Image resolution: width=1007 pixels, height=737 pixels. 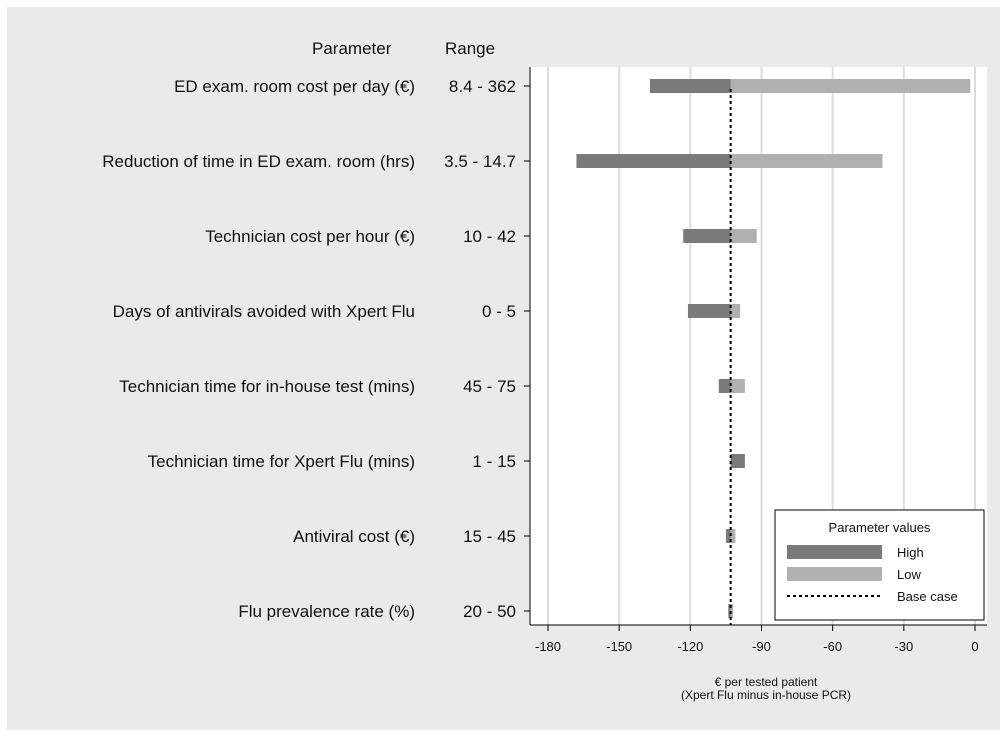 I want to click on parameter-column-header: Parameter, so click(x=352, y=48).